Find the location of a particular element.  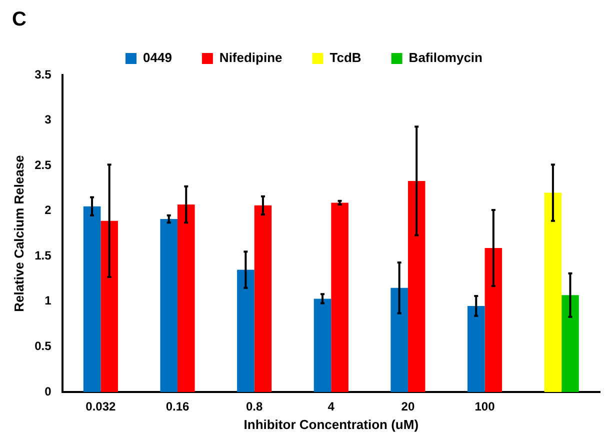

x-tick-label: 0.032 is located at coordinates (101, 407).